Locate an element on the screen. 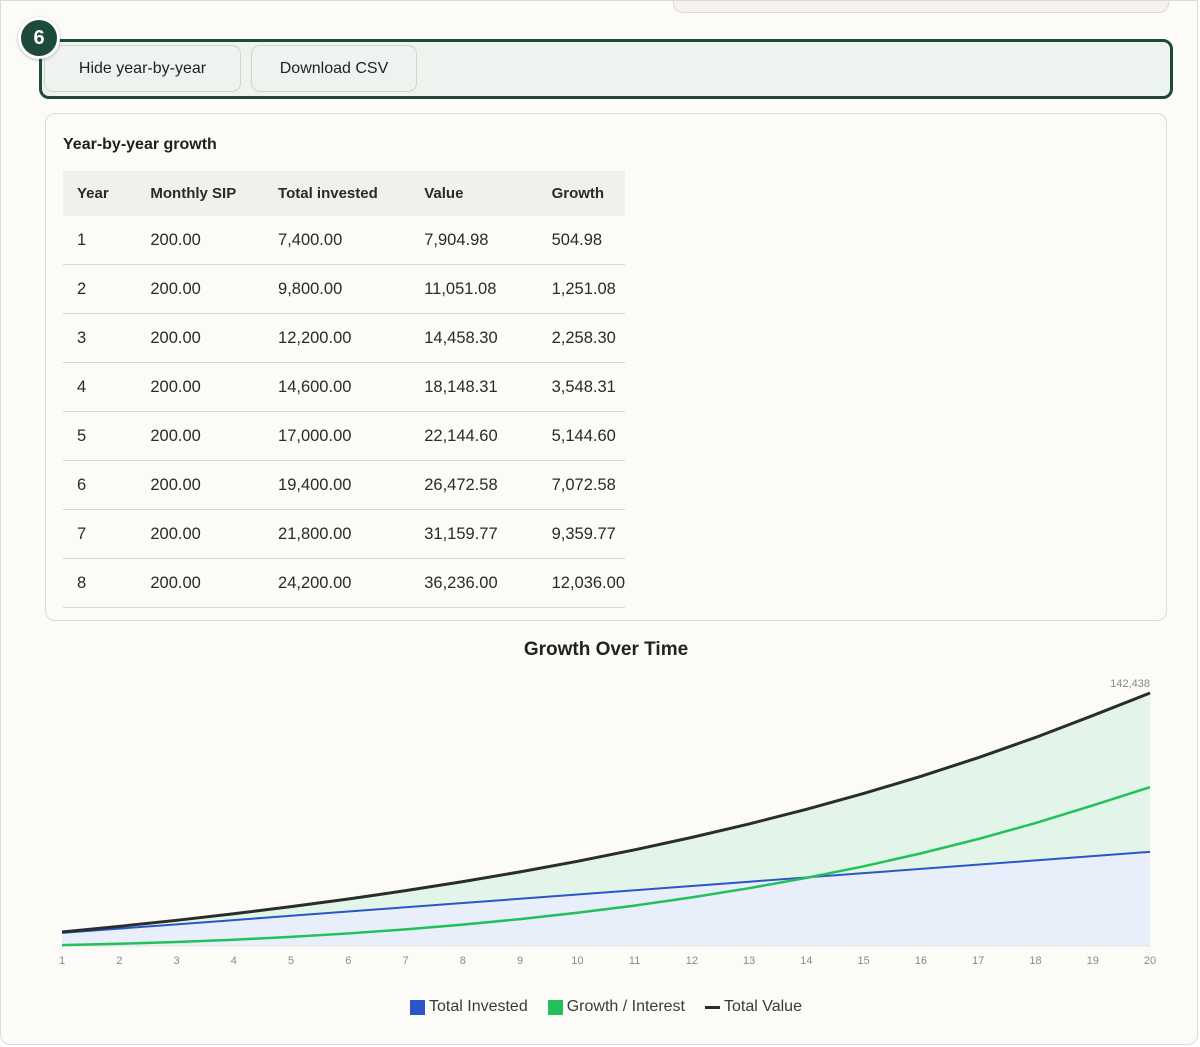 Image resolution: width=1200 pixels, height=1047 pixels. legend-item-total: Total Value is located at coordinates (753, 1007).